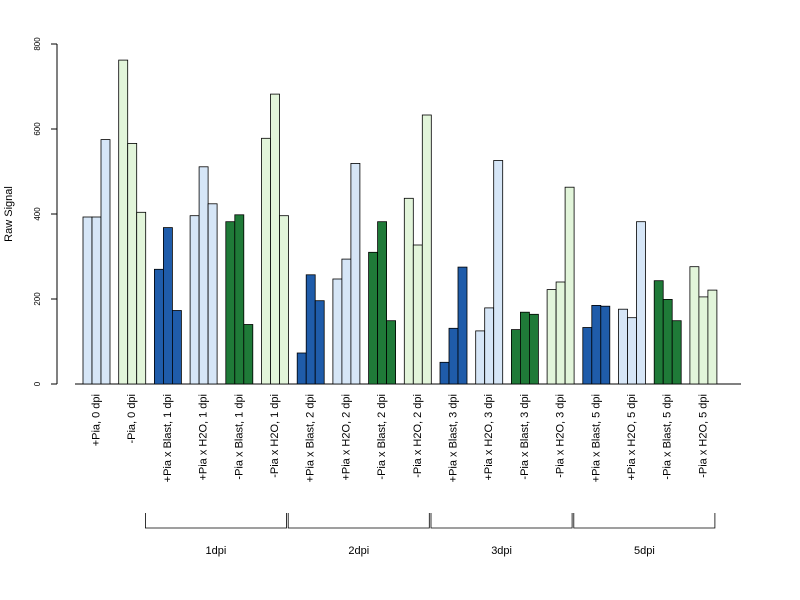 The image size is (800, 600). What do you see at coordinates (454, 438) in the screenshot?
I see `x-tick-label: +Pia x Blast, 3 dpi` at bounding box center [454, 438].